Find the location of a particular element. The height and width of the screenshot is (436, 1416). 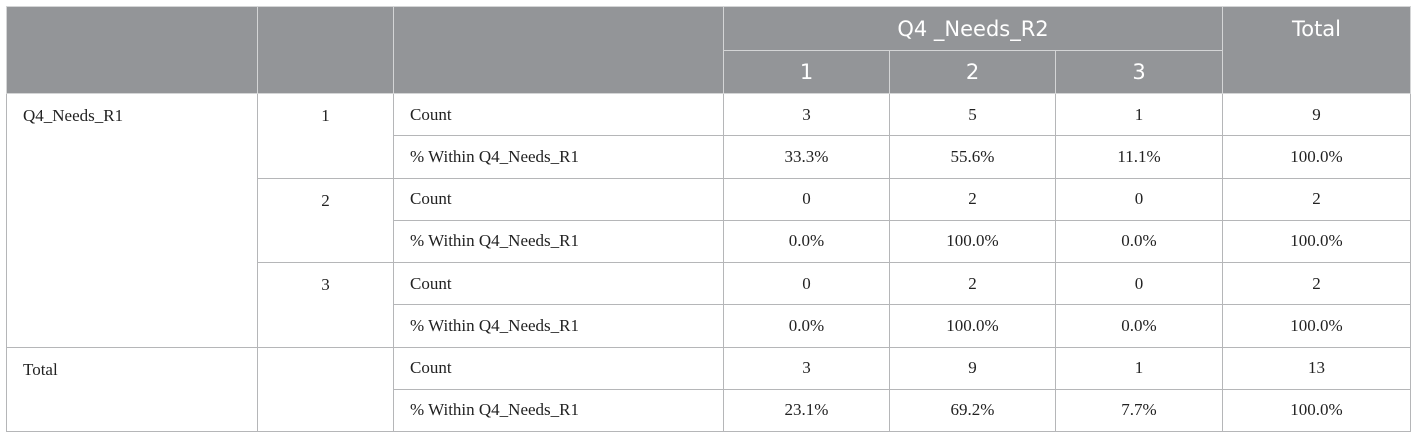

table-cell: 69.2% is located at coordinates (972, 410).